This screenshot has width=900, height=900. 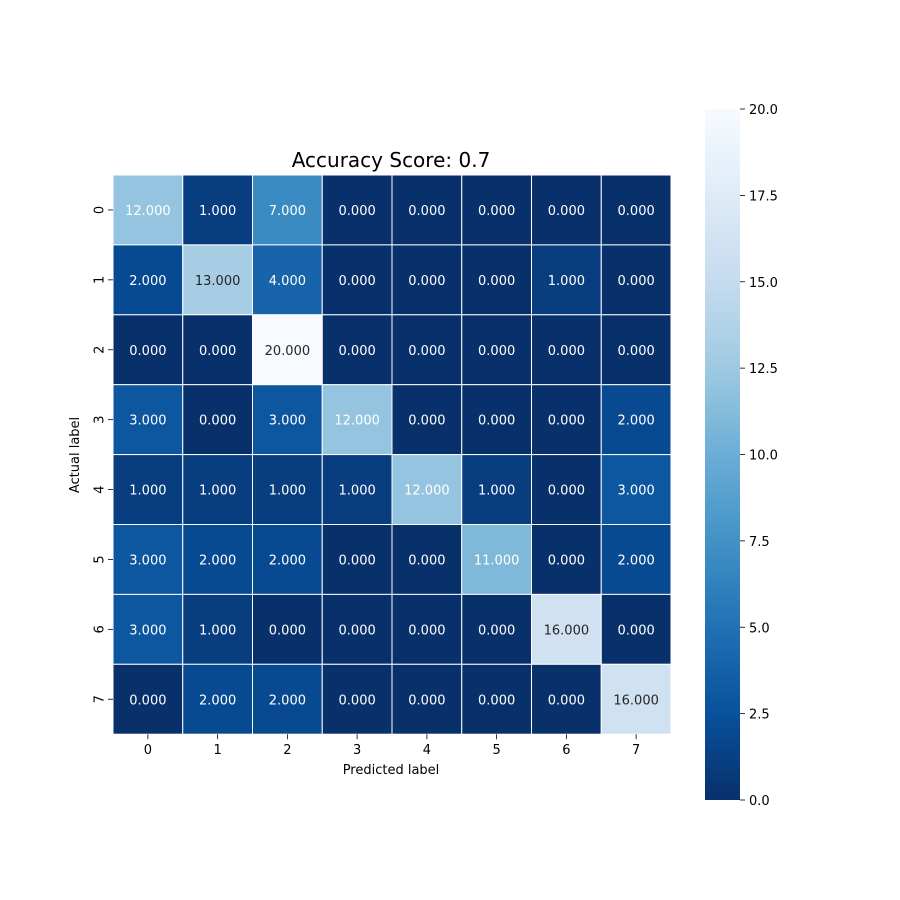 What do you see at coordinates (100, 629) in the screenshot?
I see `y-tick-label: 6` at bounding box center [100, 629].